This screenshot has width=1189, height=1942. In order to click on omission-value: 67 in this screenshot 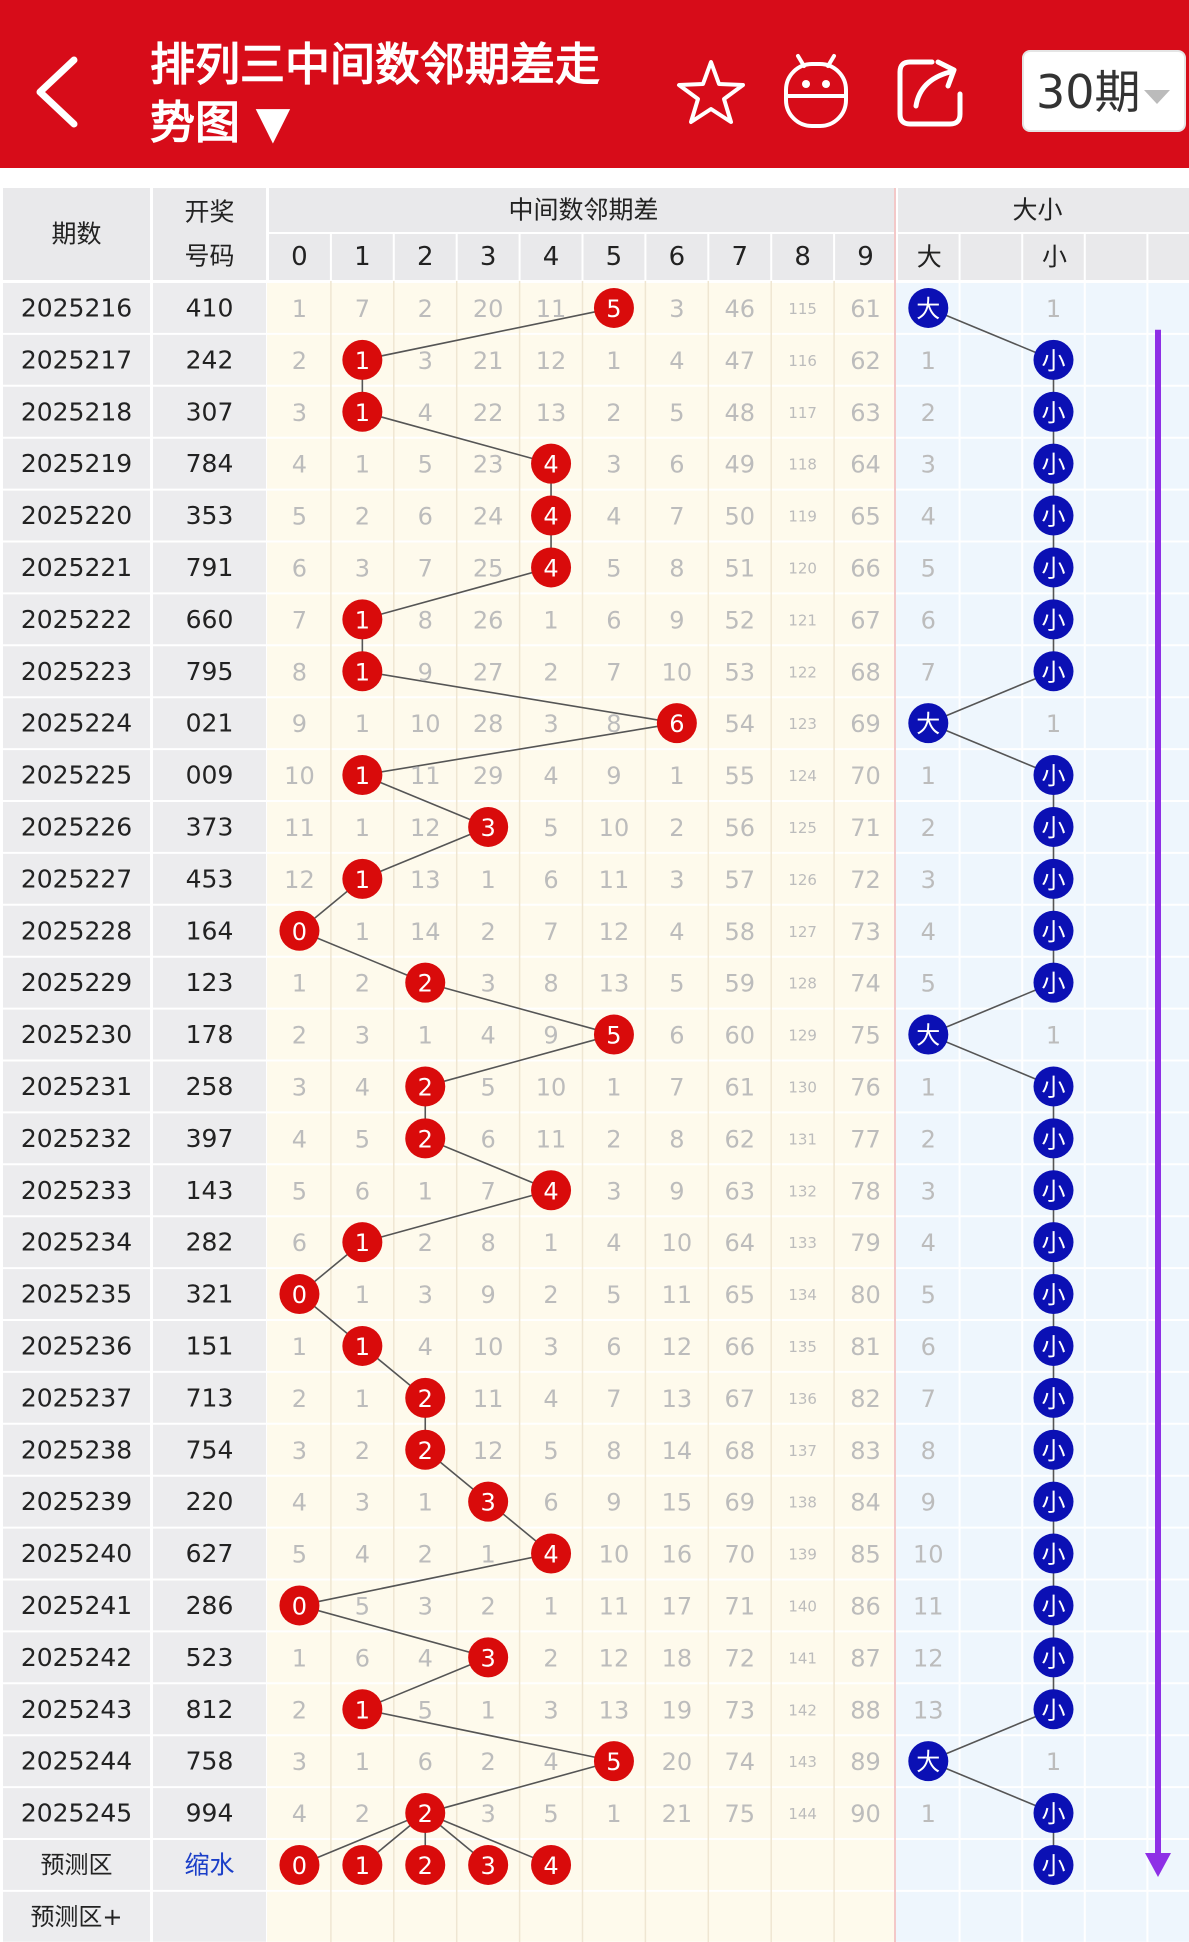, I will do `click(739, 1399)`.